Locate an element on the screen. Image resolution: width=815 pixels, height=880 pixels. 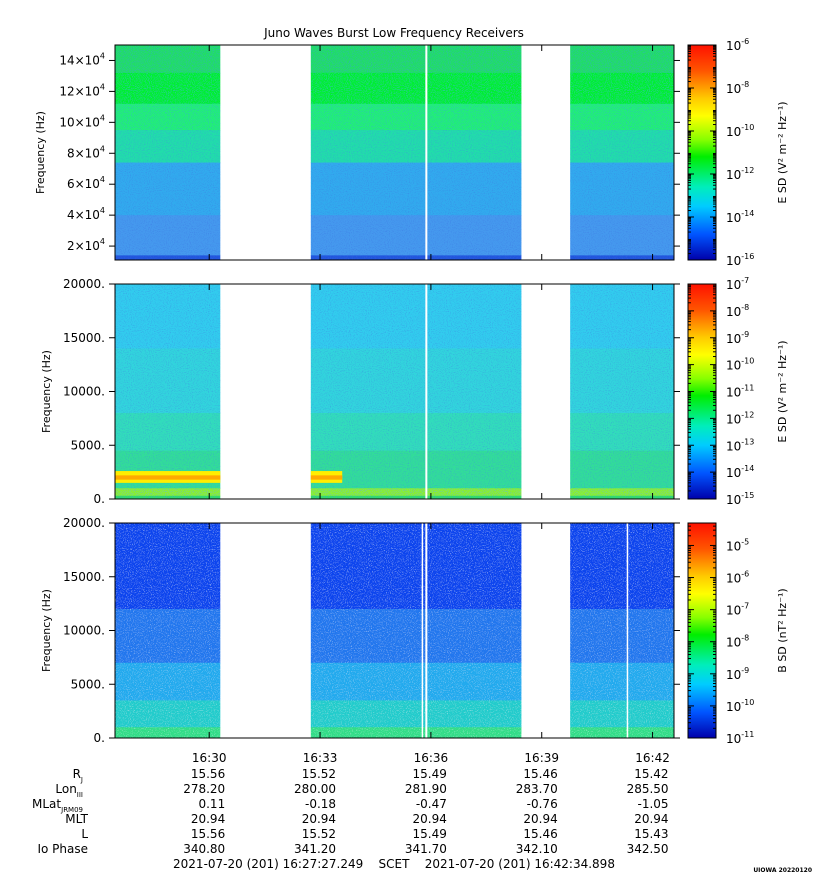
y-tick-mantissa: 2×10 is located at coordinates (83, 246).